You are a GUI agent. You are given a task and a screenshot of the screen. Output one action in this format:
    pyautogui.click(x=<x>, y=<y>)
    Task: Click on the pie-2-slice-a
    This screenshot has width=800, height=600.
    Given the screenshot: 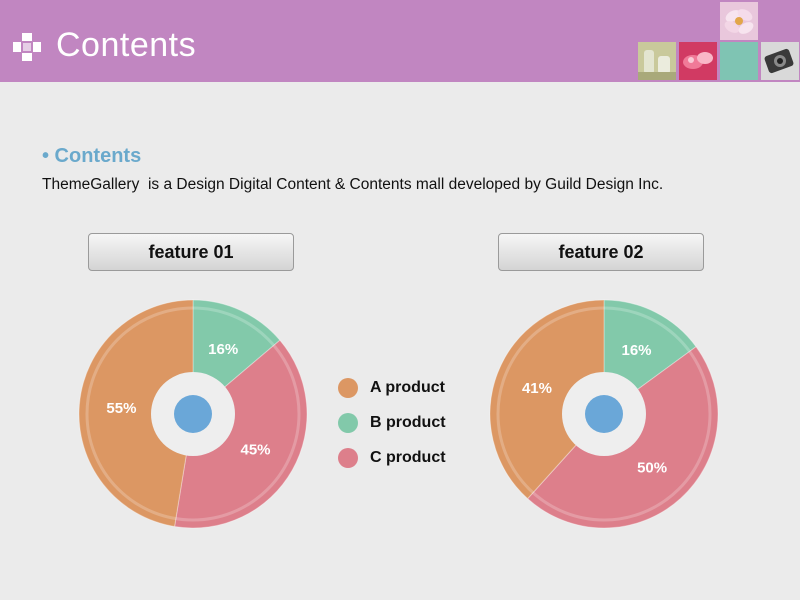 What is the action you would take?
    pyautogui.click(x=547, y=399)
    